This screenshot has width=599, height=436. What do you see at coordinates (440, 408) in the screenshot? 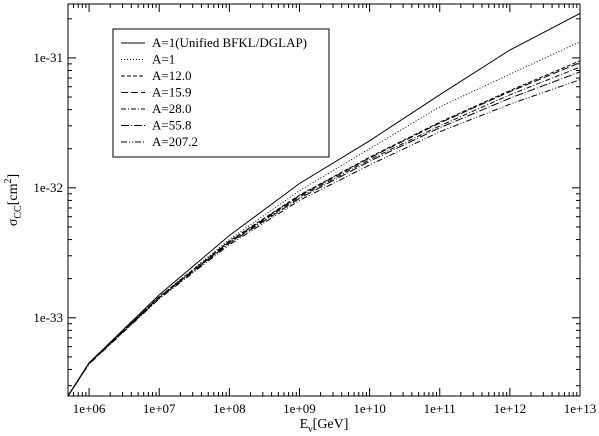
I see `x-tick-label: 1e+11` at bounding box center [440, 408].